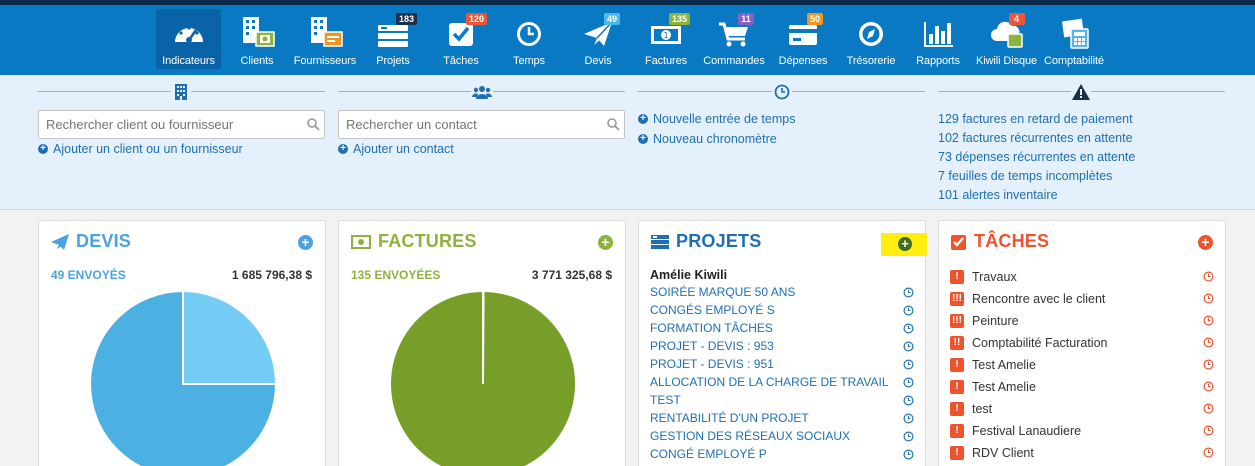 This screenshot has height=466, width=1255. I want to click on alert-incomplete-timesheets-link: 7 feuilles de temps incomplètes, so click(1025, 176).